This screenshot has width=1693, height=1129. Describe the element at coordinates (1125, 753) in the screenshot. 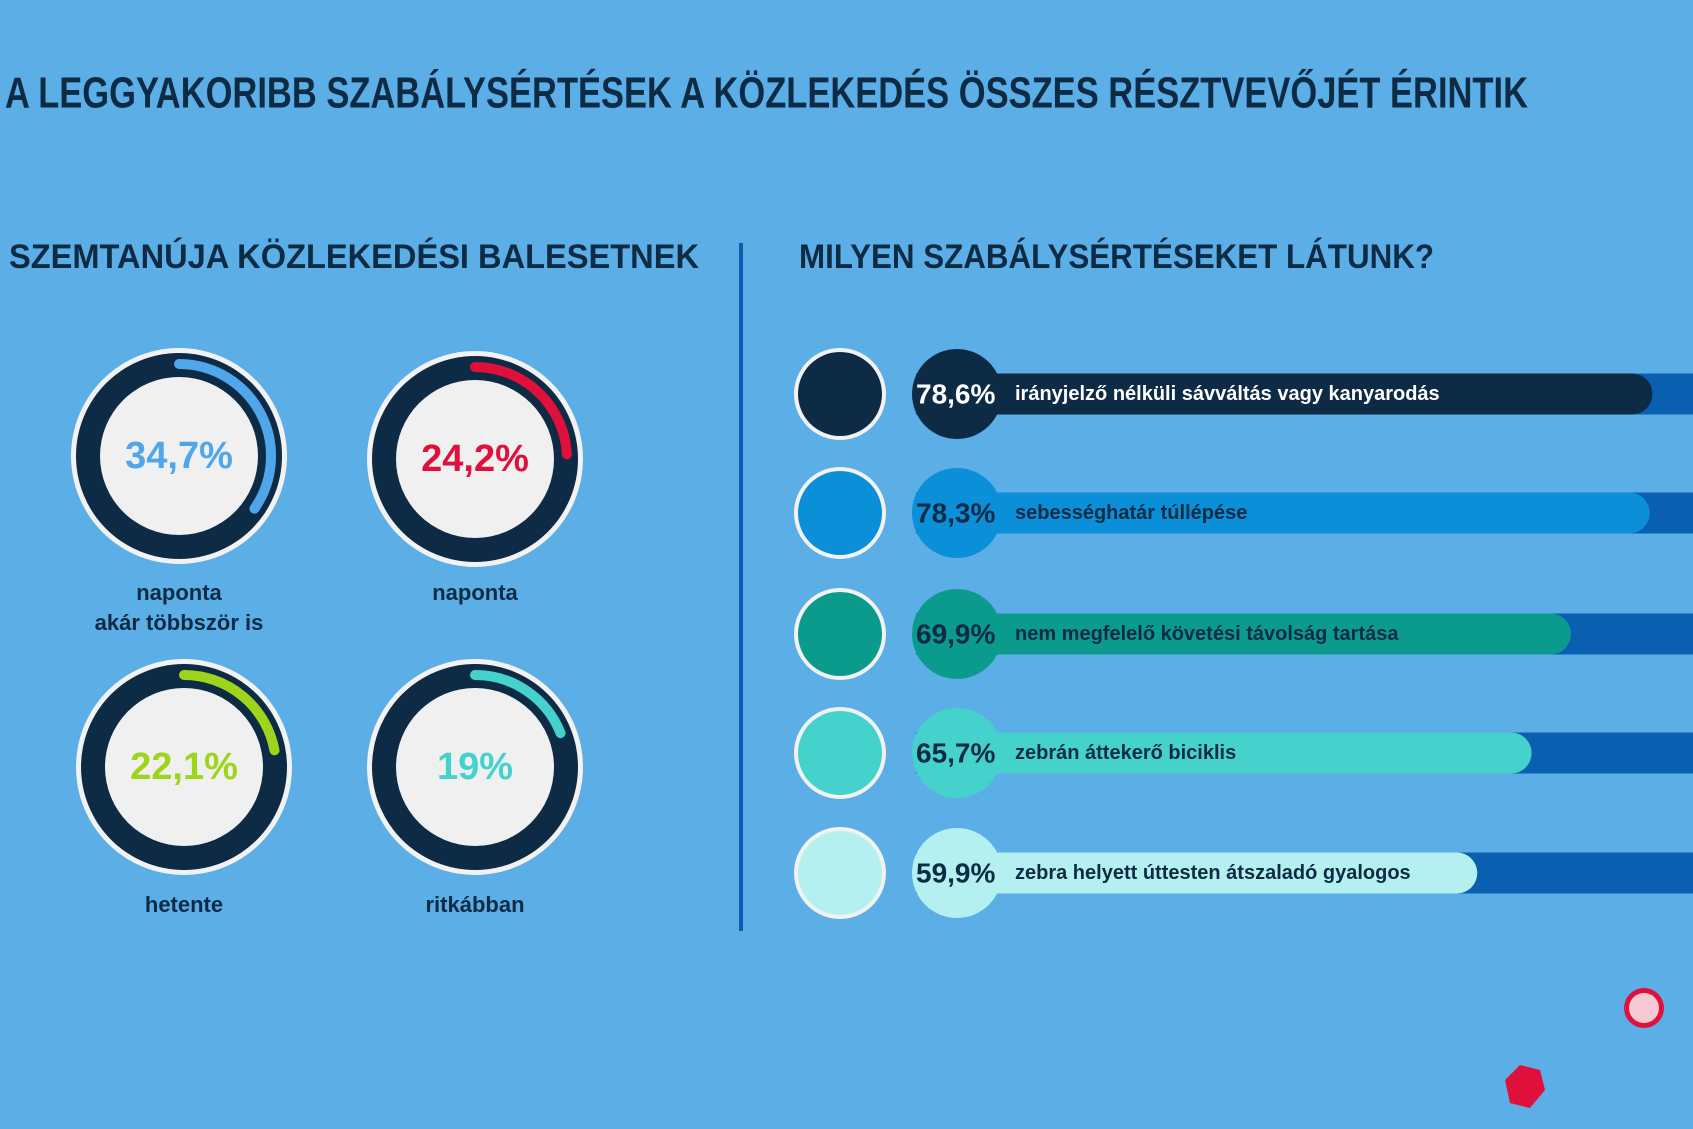

I see `bar-label: zebrán áttekerő biciklis` at that location.